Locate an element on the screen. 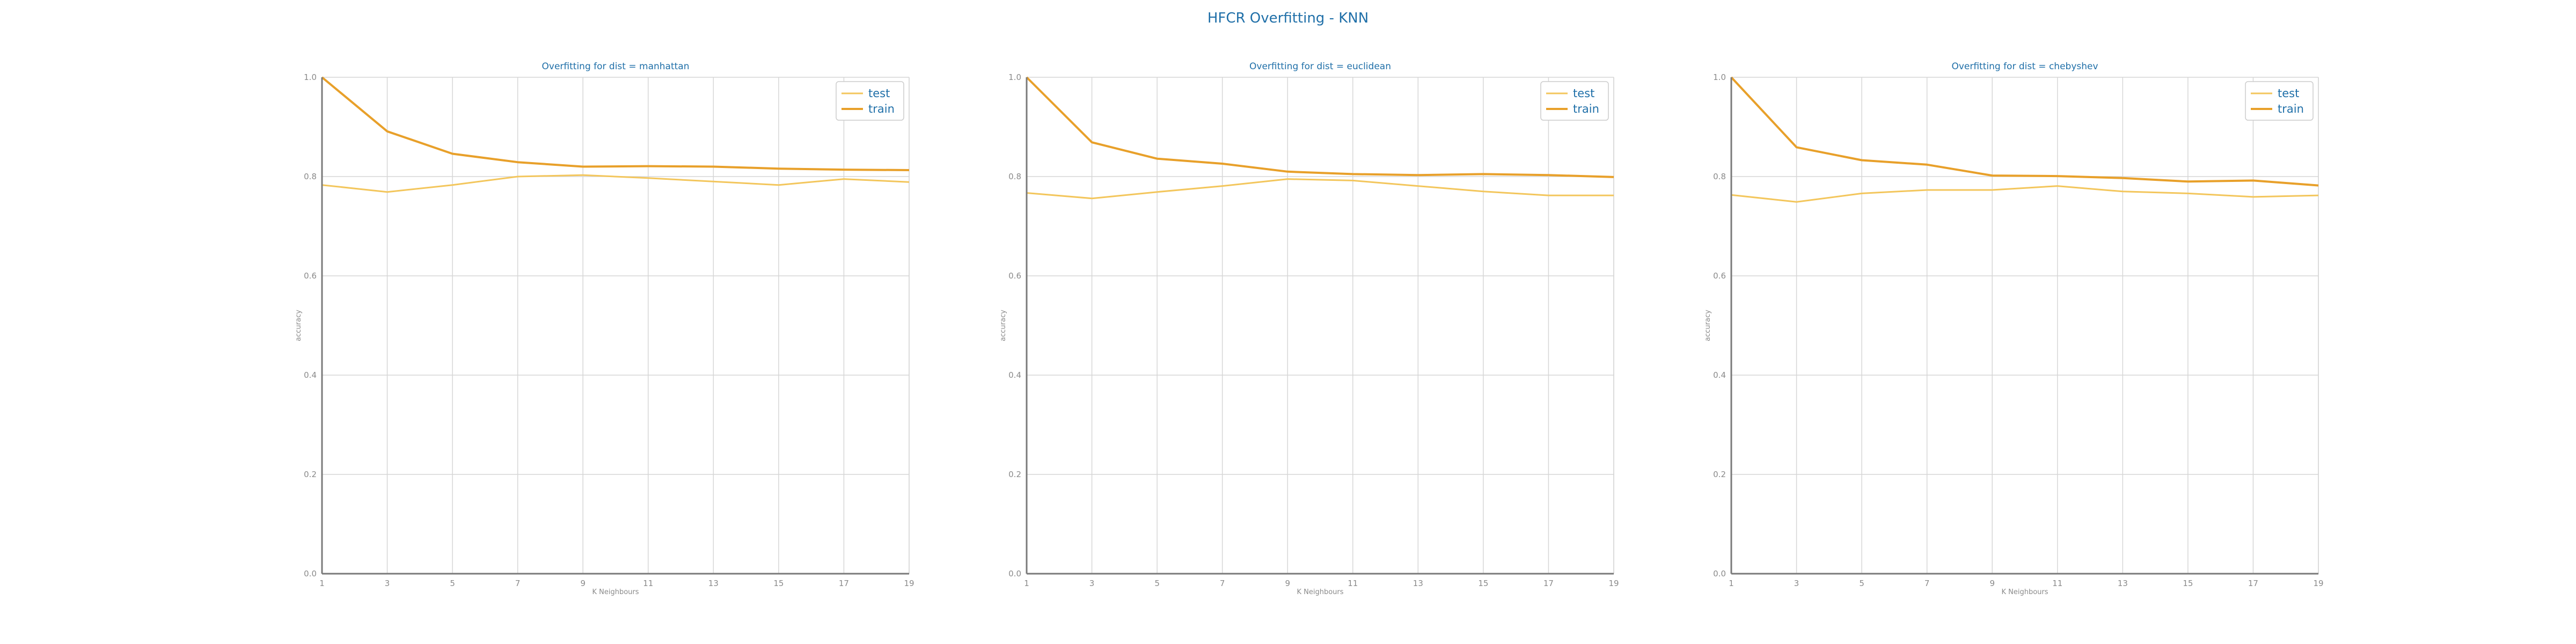 The width and height of the screenshot is (2576, 644). panel-title: Overfitting for dist = manhattan is located at coordinates (616, 66).